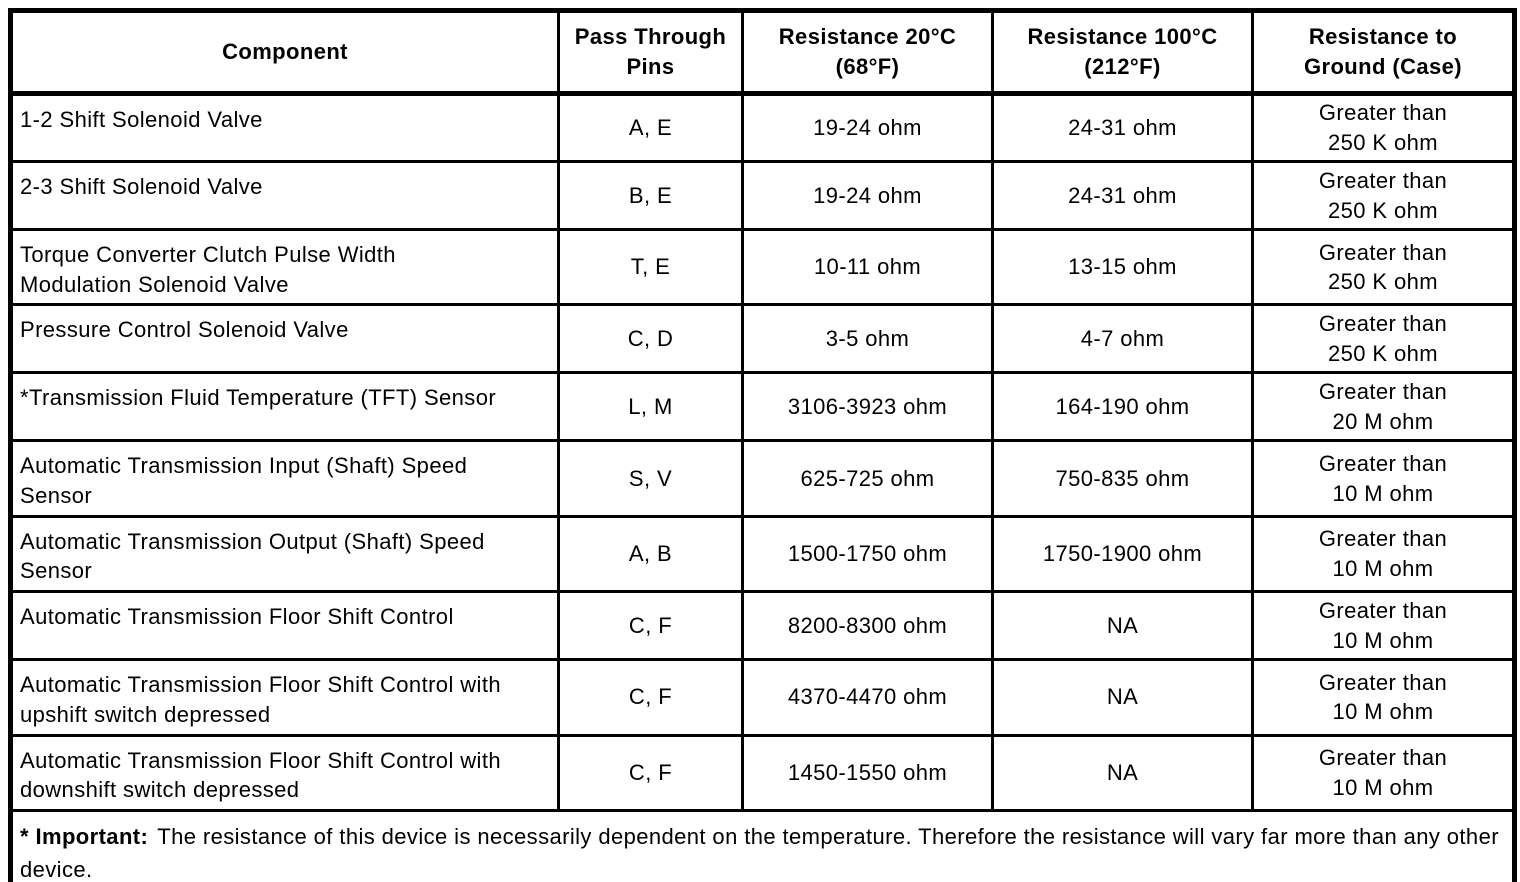  What do you see at coordinates (650, 195) in the screenshot?
I see `cell-pass-through-pins: B, E` at bounding box center [650, 195].